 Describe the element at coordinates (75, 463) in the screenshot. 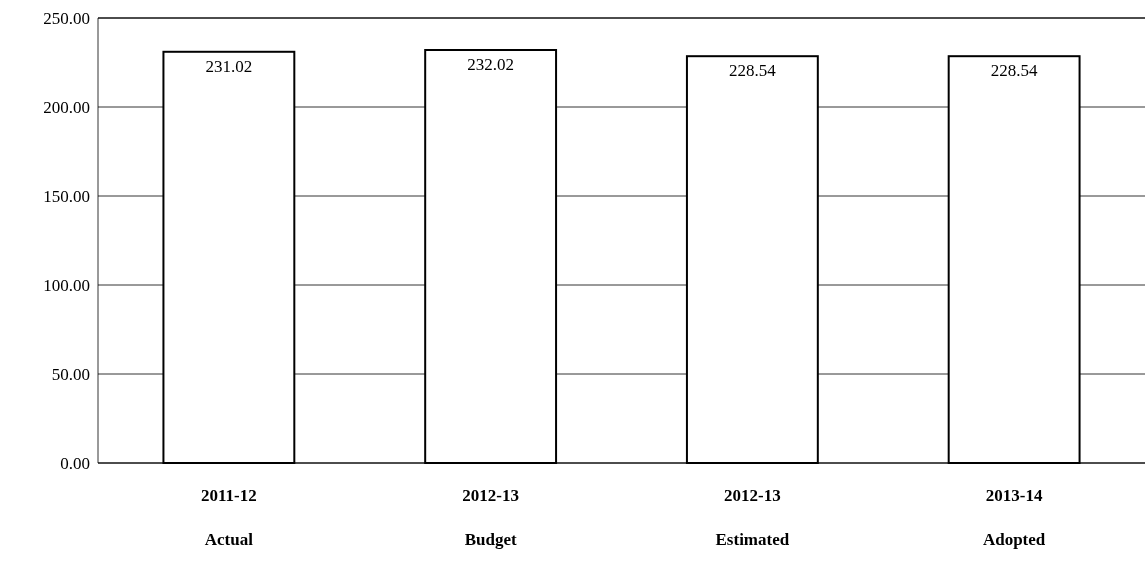

I see `y-tick-label: 0.00` at that location.